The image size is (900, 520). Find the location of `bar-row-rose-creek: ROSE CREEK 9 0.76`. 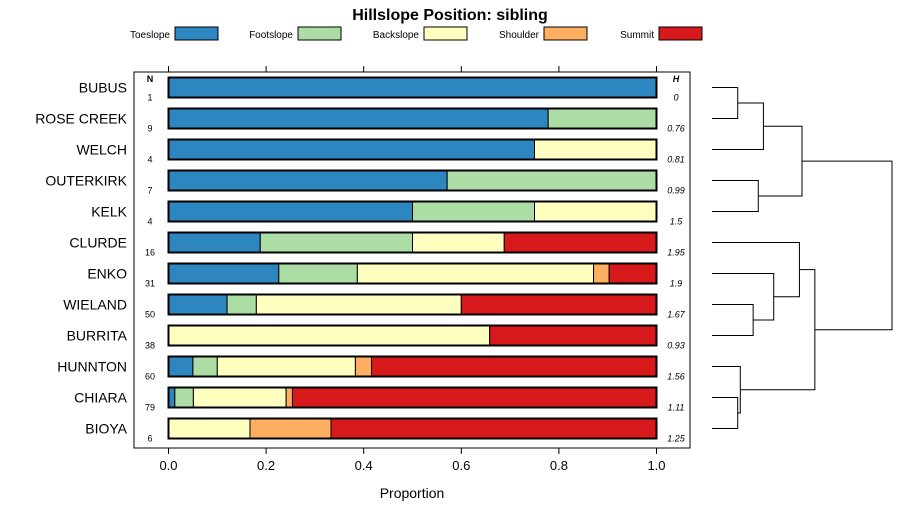

bar-row-rose-creek: ROSE CREEK 9 0.76 is located at coordinates (360, 120).